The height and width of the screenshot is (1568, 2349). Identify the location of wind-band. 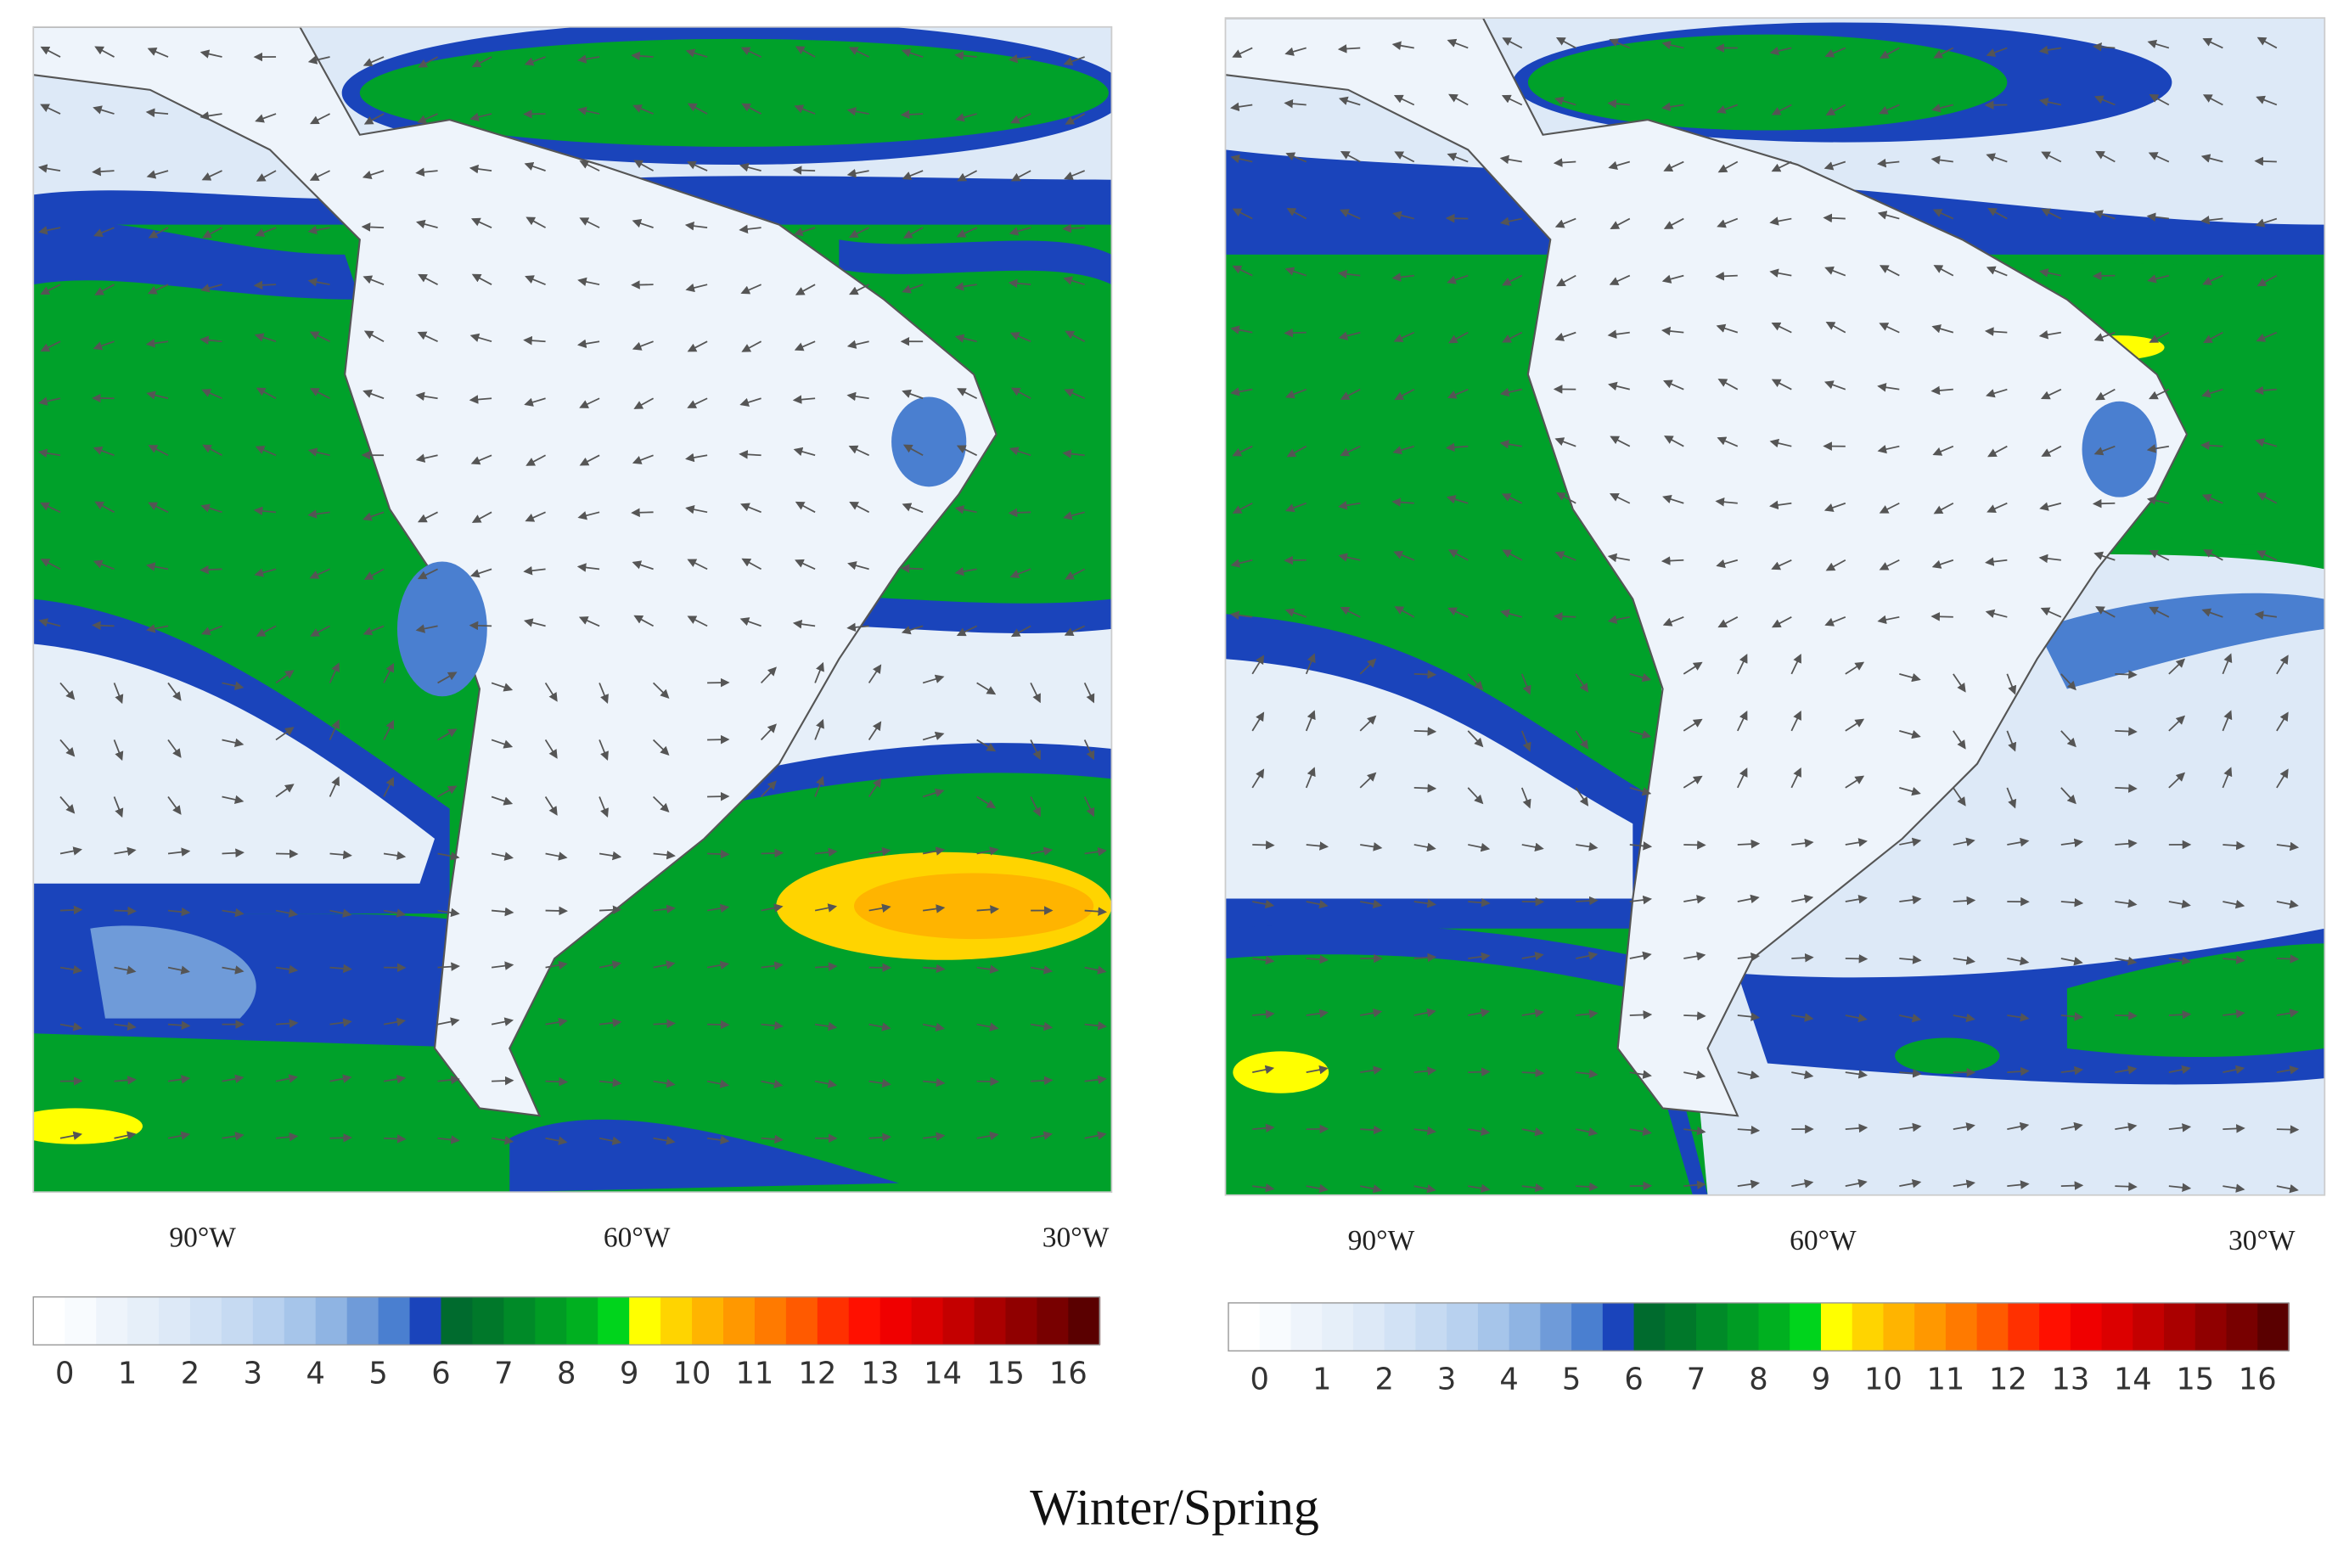
(196, 261).